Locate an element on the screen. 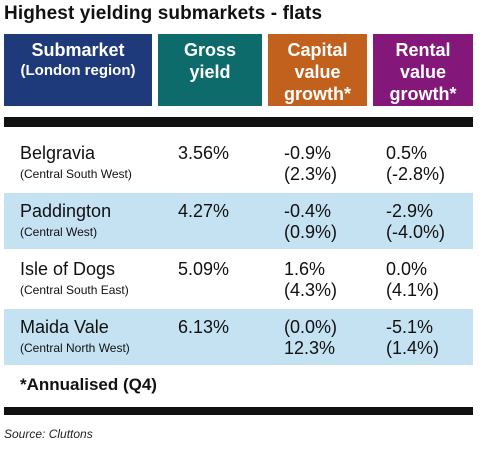  submarket-name: Belgravia is located at coordinates (58, 153).